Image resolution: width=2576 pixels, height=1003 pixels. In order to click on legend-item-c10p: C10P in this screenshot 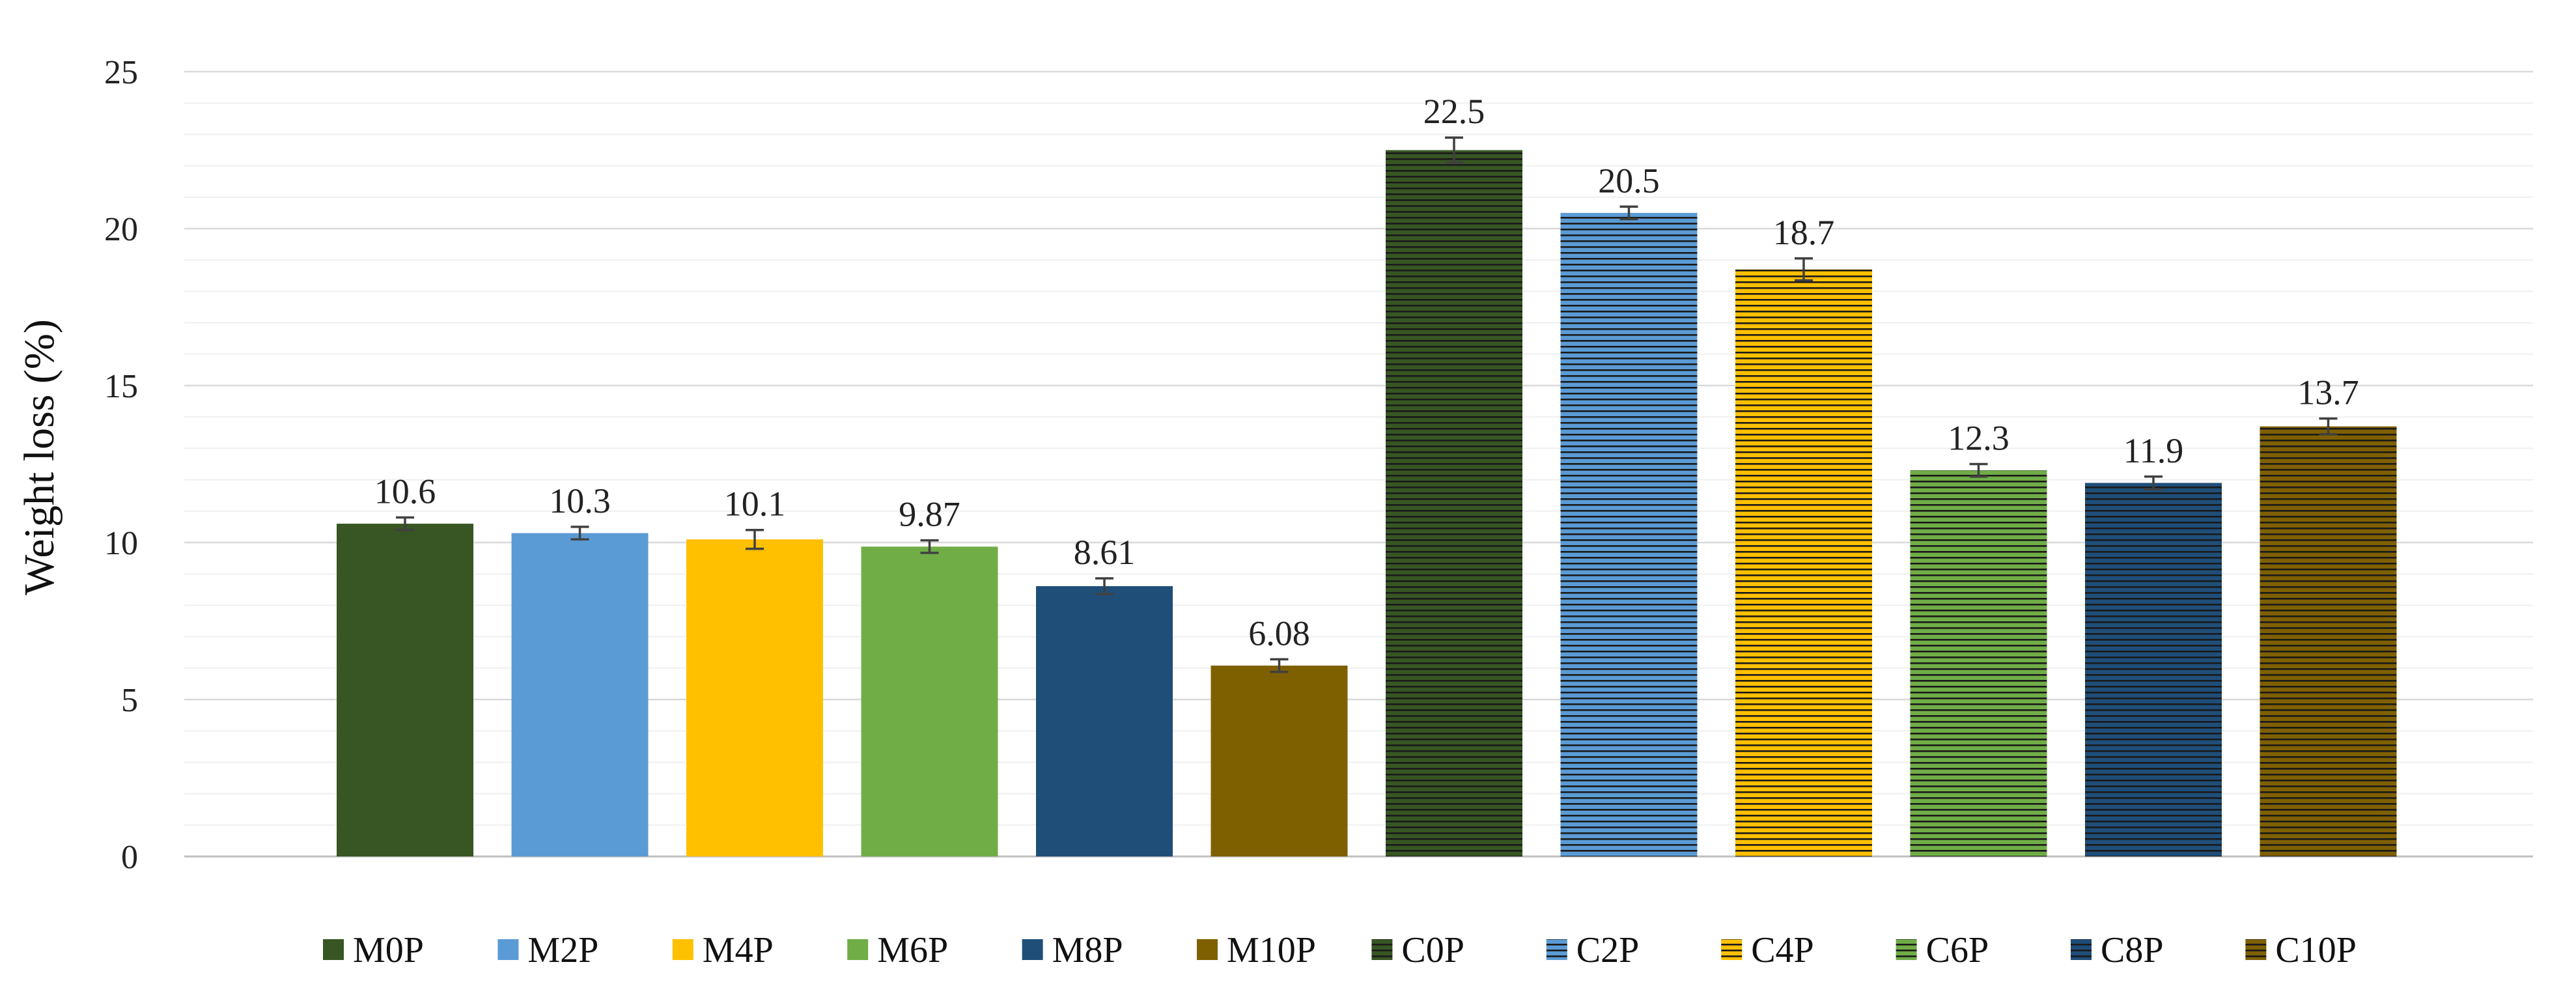, I will do `click(2301, 950)`.